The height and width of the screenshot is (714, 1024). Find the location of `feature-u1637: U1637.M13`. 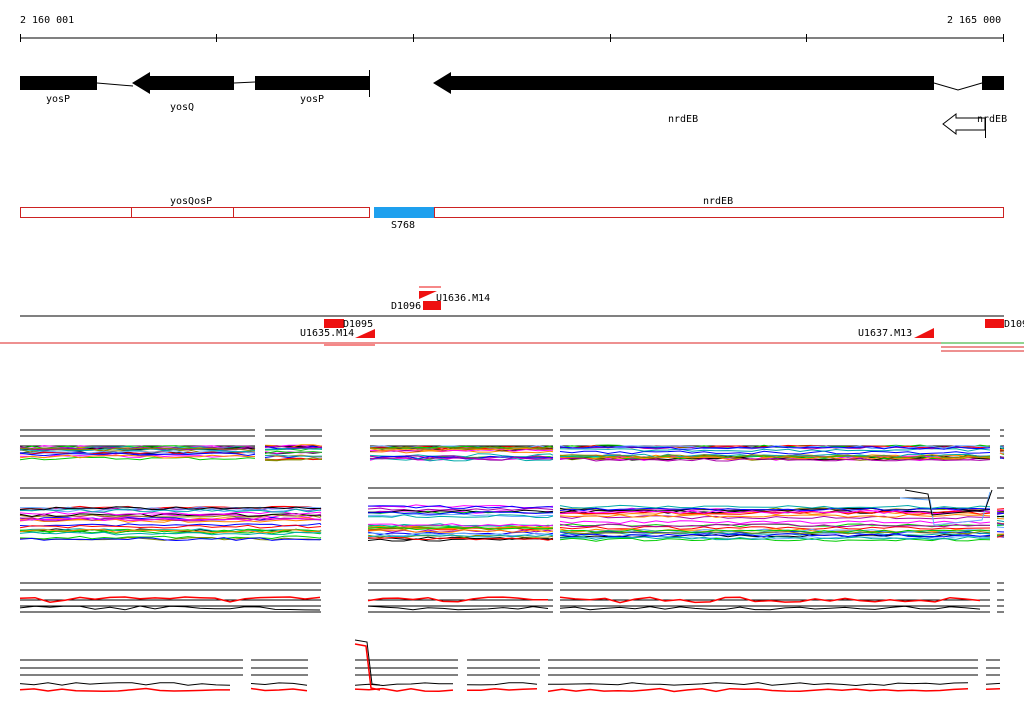

feature-u1637: U1637.M13 is located at coordinates (896, 333).